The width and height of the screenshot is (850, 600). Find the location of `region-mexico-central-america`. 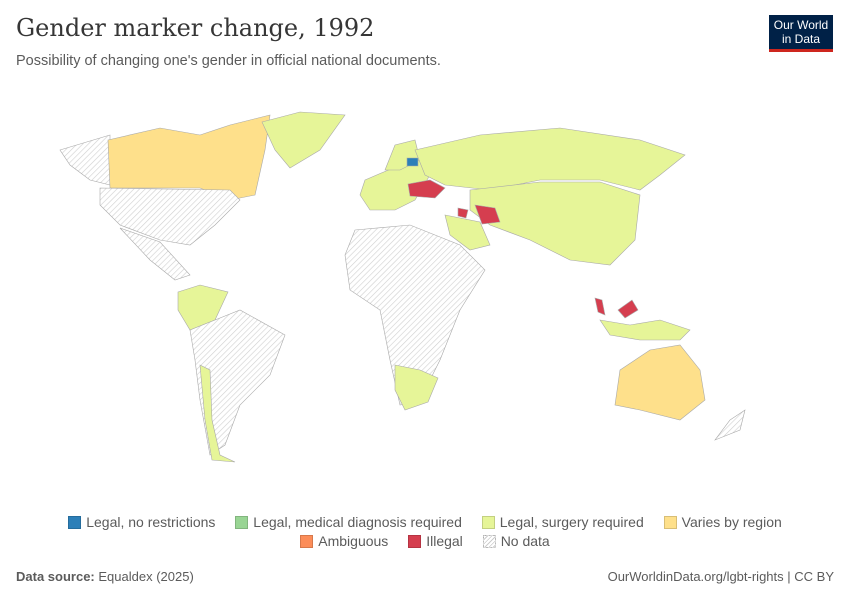

region-mexico-central-america is located at coordinates (155, 254).